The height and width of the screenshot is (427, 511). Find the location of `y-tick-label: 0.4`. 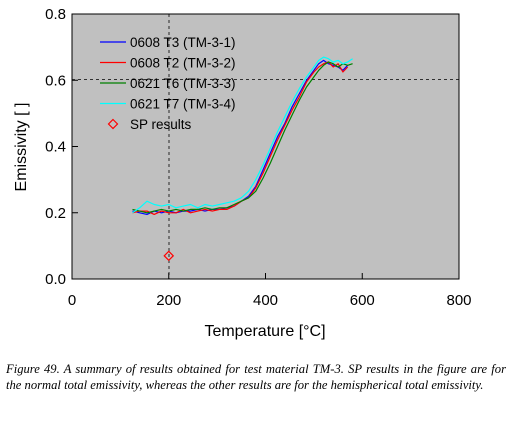

y-tick-label: 0.4 is located at coordinates (55, 147).